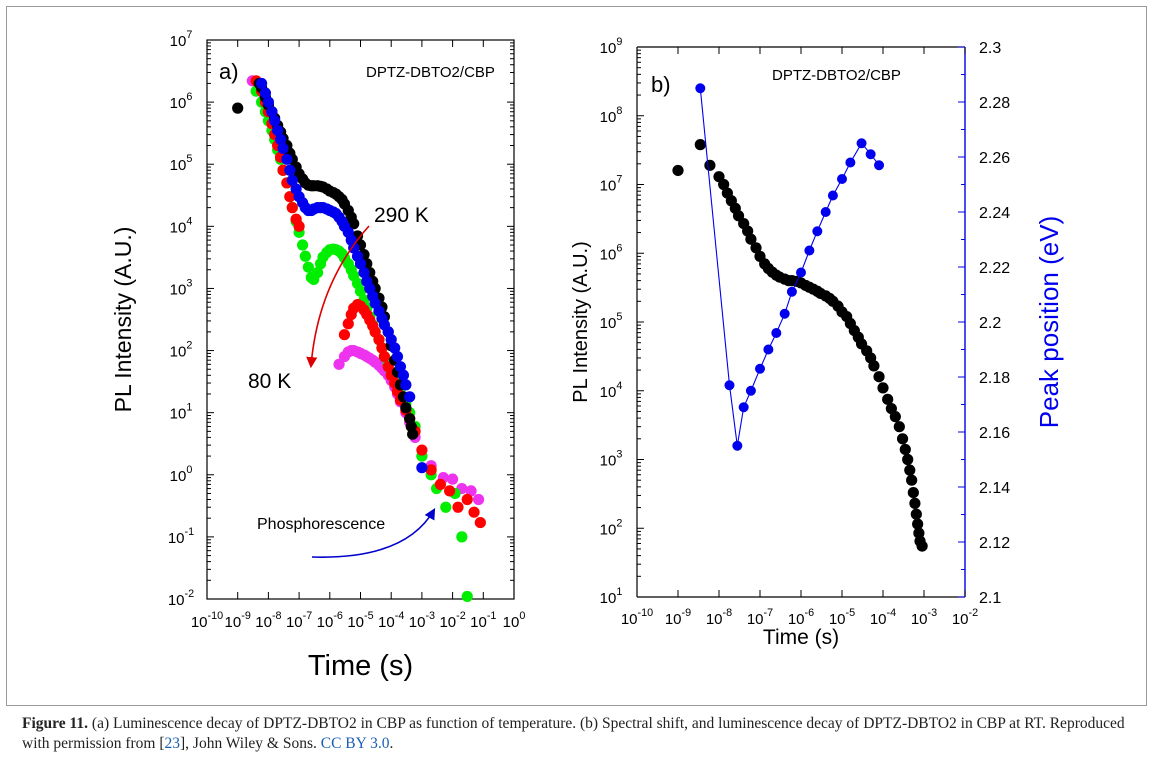  Describe the element at coordinates (1049, 322) in the screenshot. I see `y2-axis-title-b: Peak position (eV)` at that location.